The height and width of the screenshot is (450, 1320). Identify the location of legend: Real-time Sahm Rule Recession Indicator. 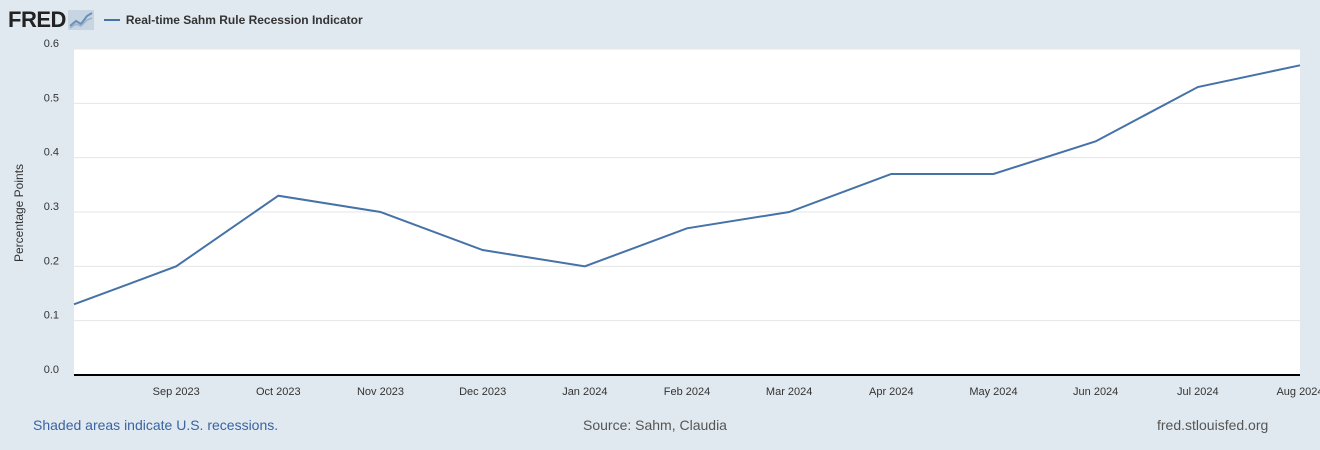
(233, 20).